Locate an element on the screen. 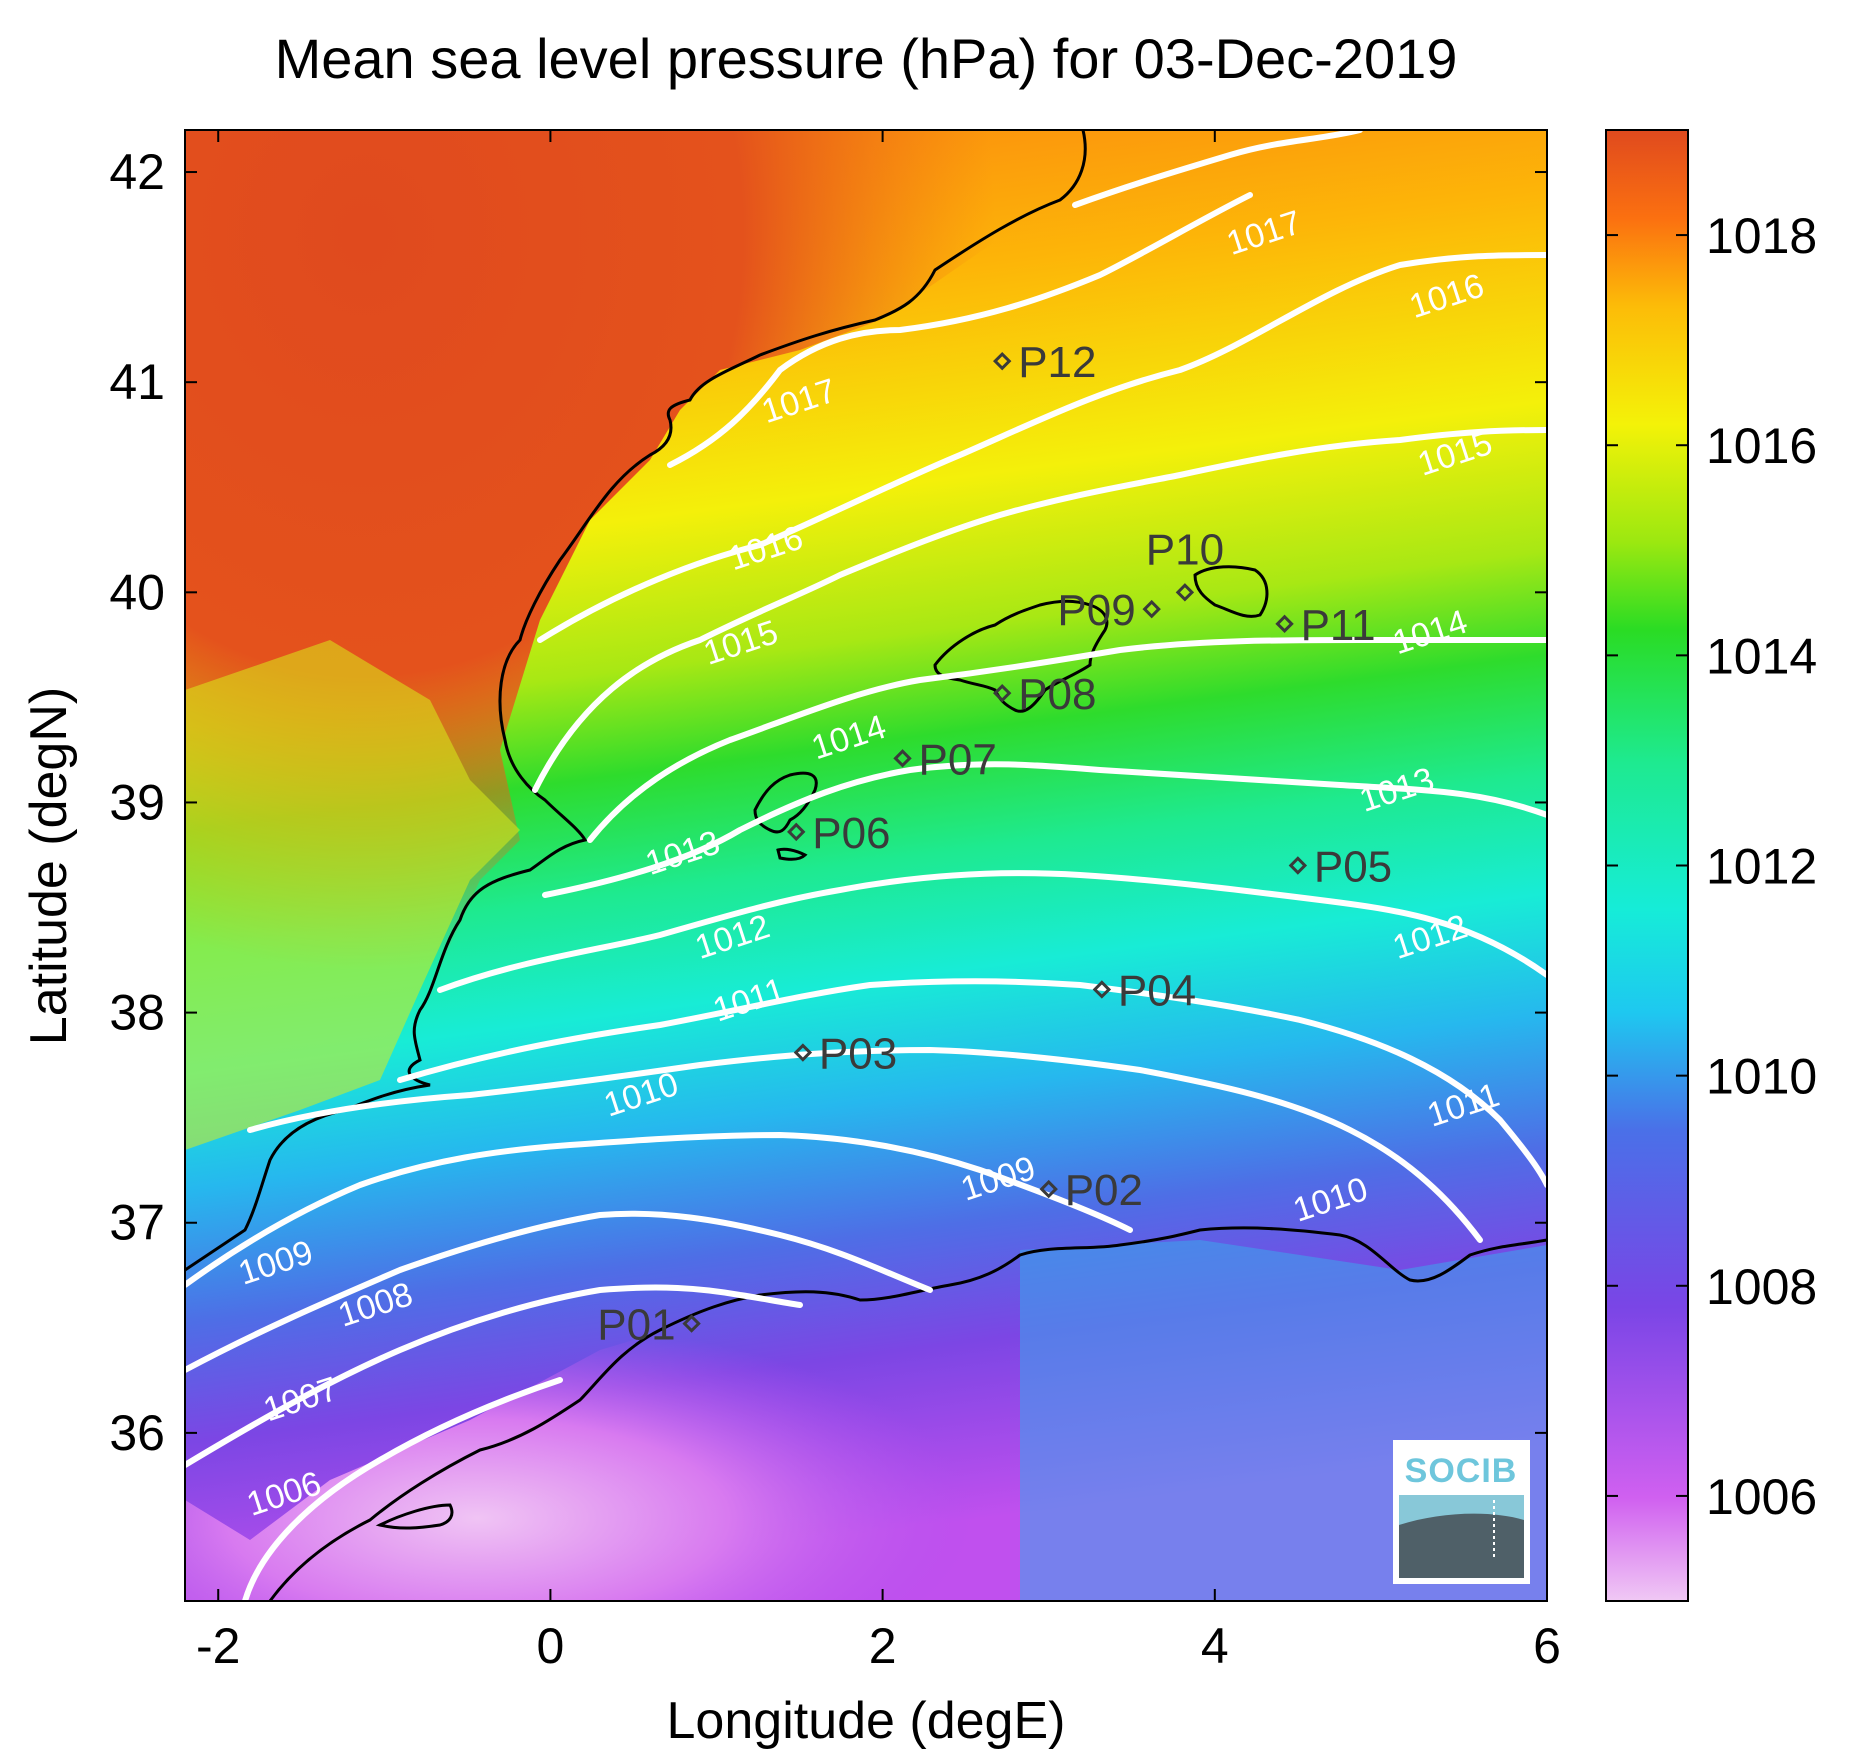  station-label: P04 is located at coordinates (1157, 990).